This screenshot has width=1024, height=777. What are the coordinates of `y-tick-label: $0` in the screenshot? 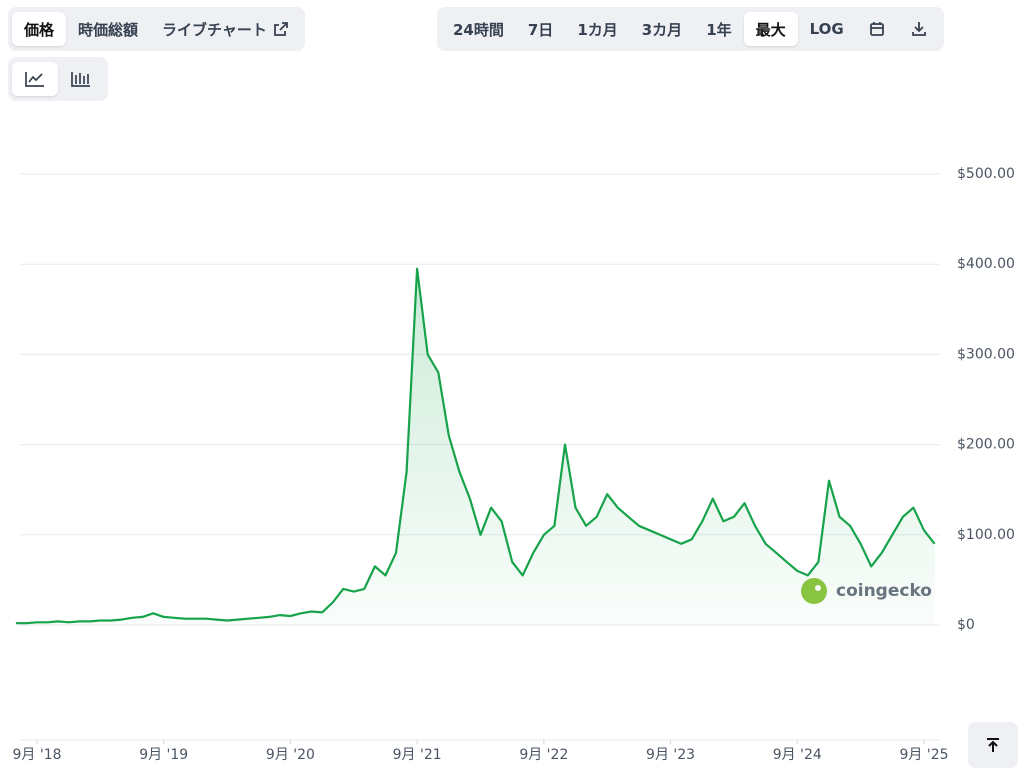 It's located at (966, 625).